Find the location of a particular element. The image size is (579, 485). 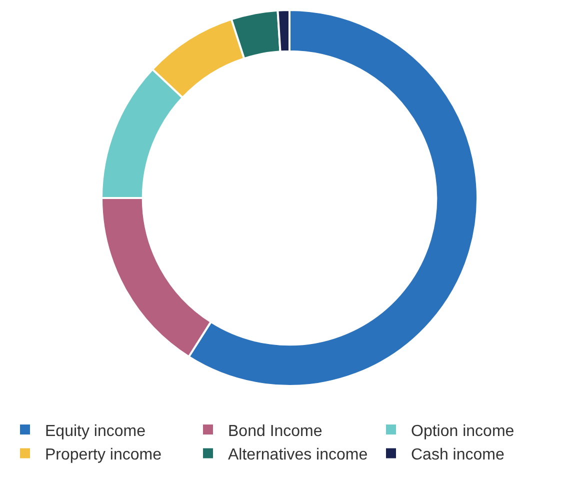

legend-label: Option income is located at coordinates (462, 431).